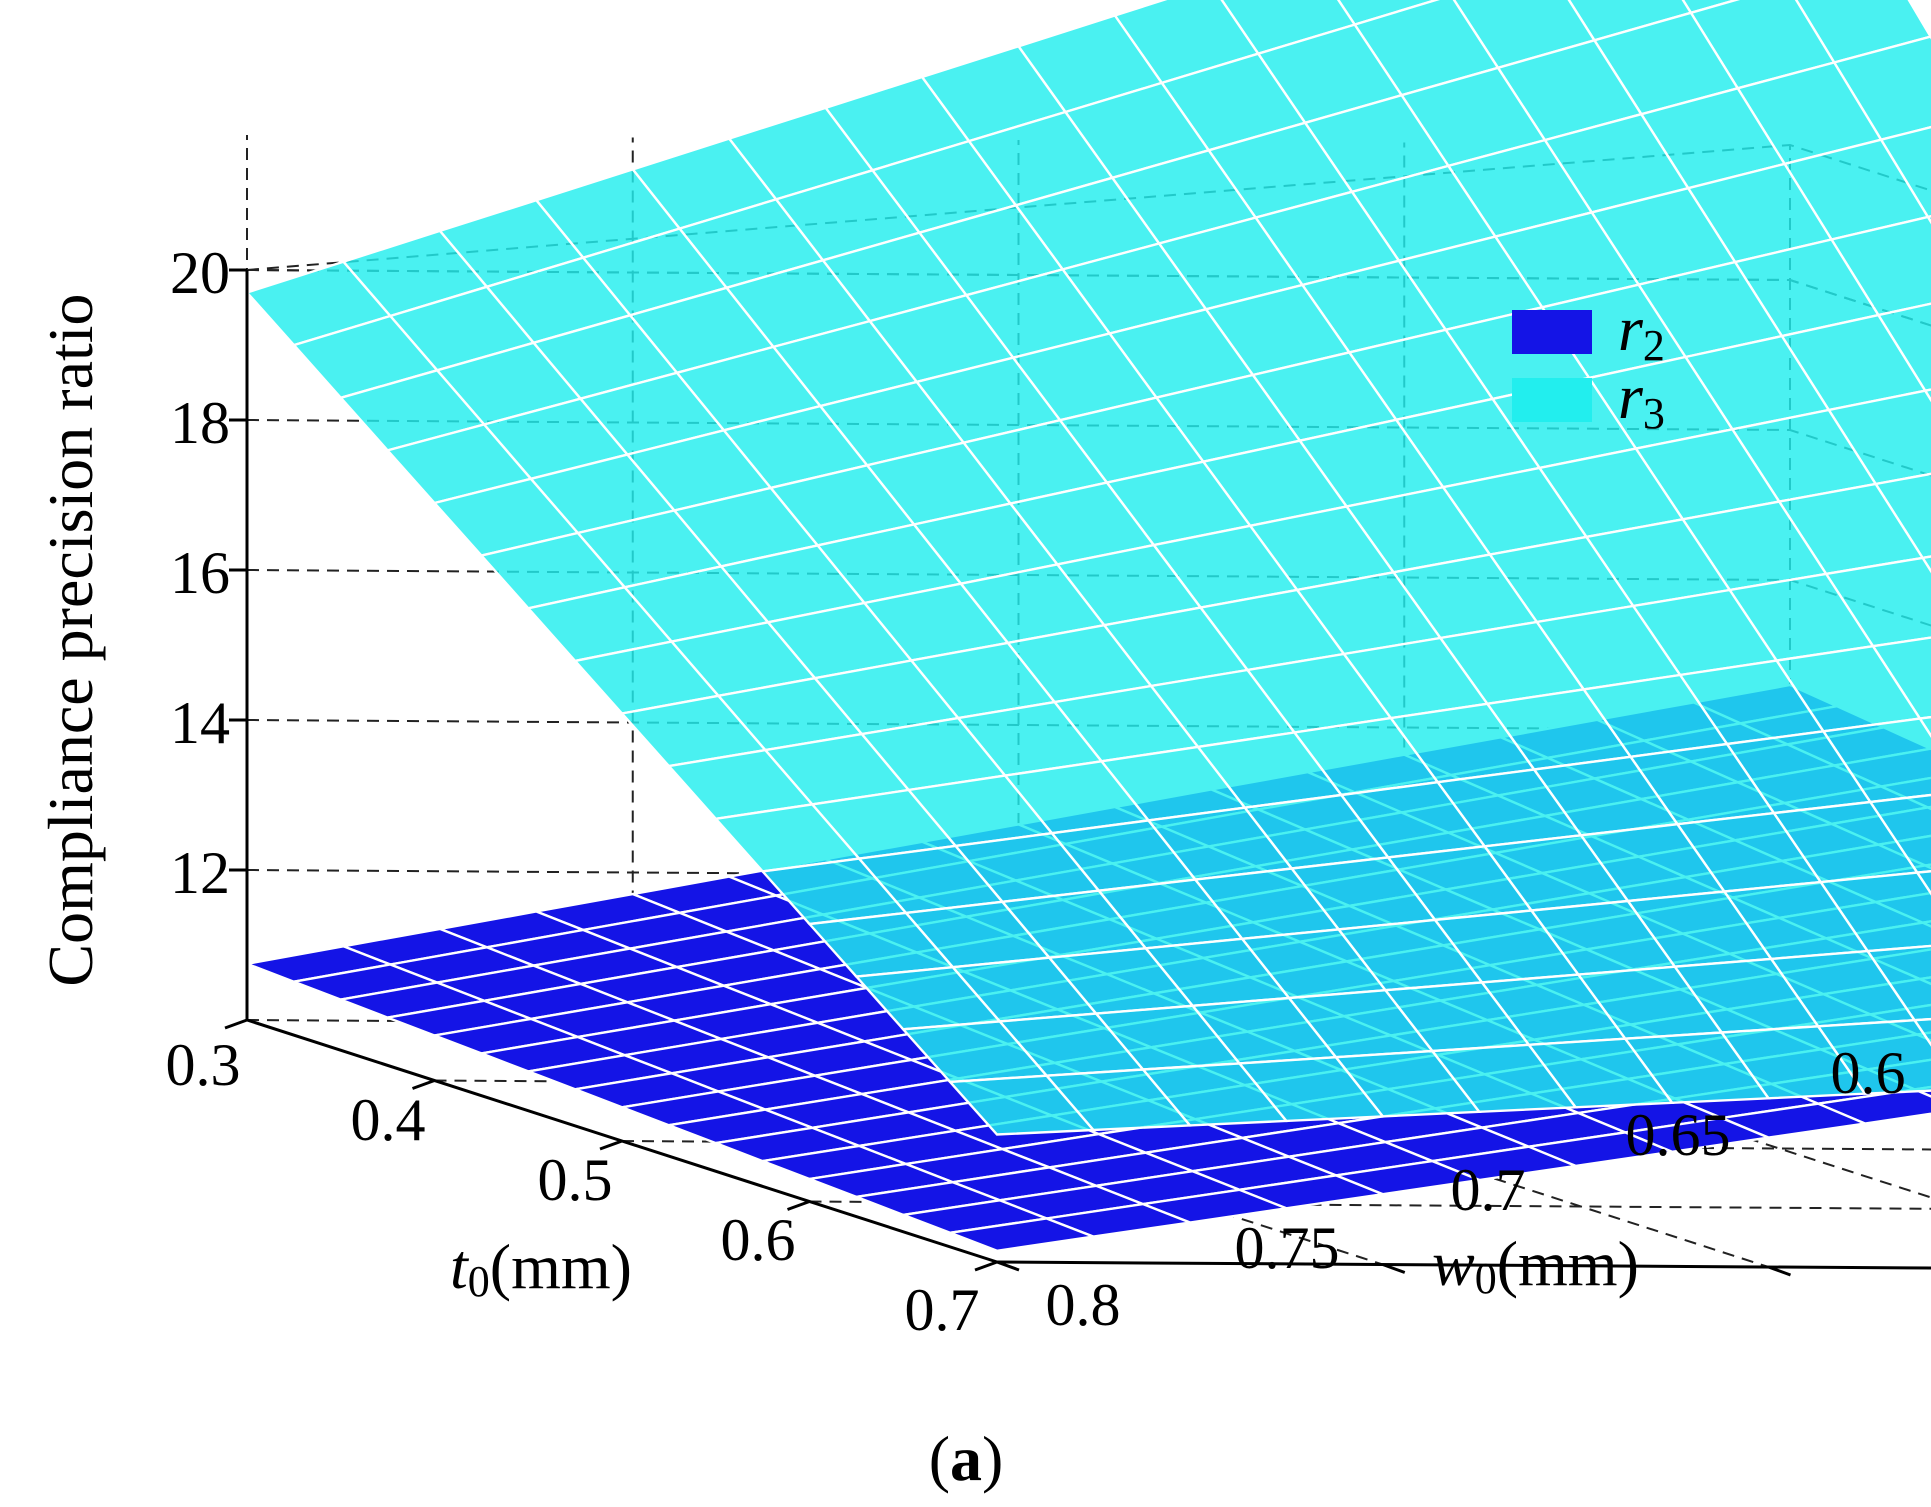  Describe the element at coordinates (200, 873) in the screenshot. I see `z-tick-label: 12` at that location.